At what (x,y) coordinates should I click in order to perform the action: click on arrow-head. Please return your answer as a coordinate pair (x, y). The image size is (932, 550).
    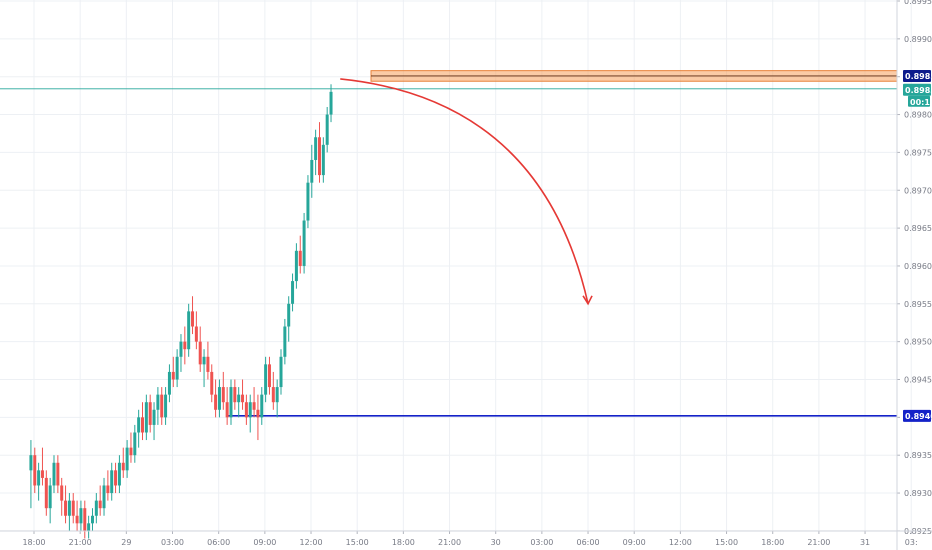
    Looking at the image, I should click on (587, 300).